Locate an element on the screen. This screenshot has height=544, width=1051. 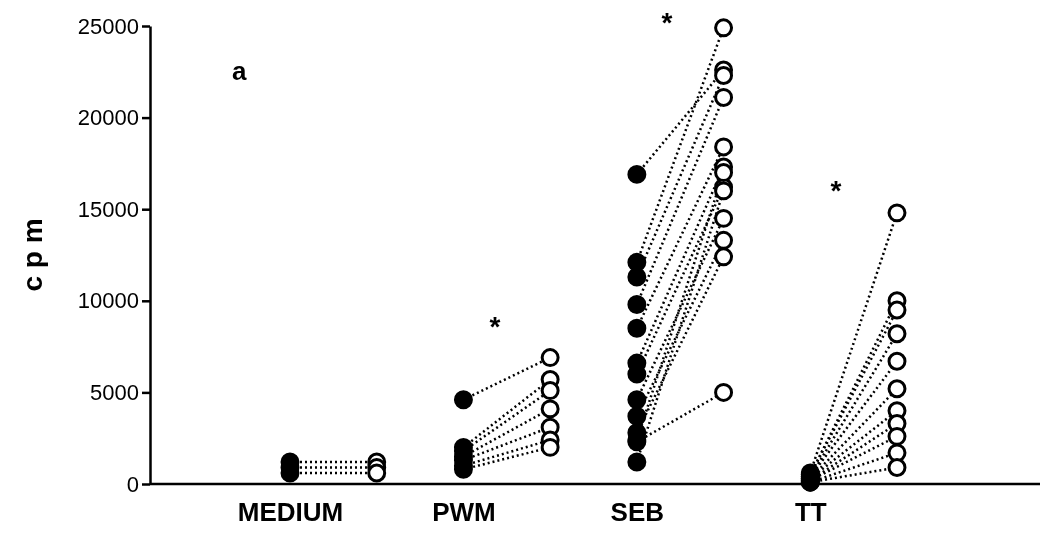
y-tick-label: 0 is located at coordinates (132, 484).